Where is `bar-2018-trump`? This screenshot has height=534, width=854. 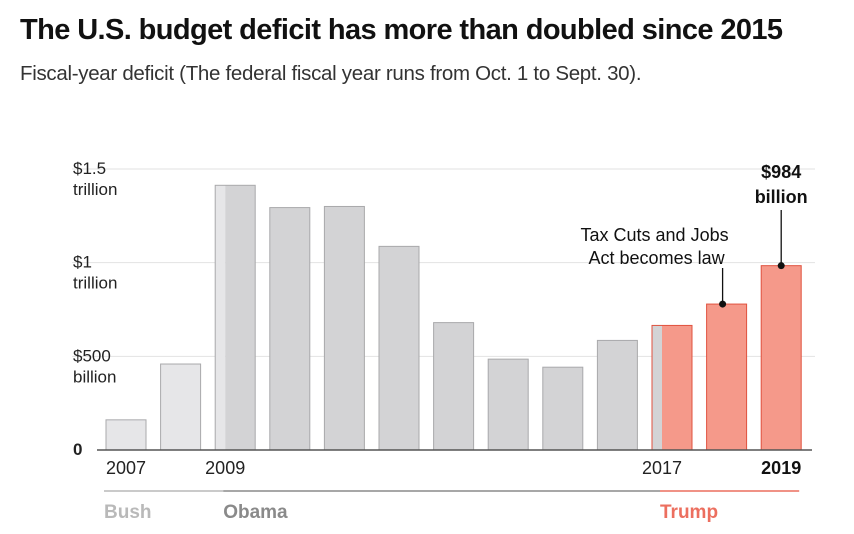
bar-2018-trump is located at coordinates (726, 377).